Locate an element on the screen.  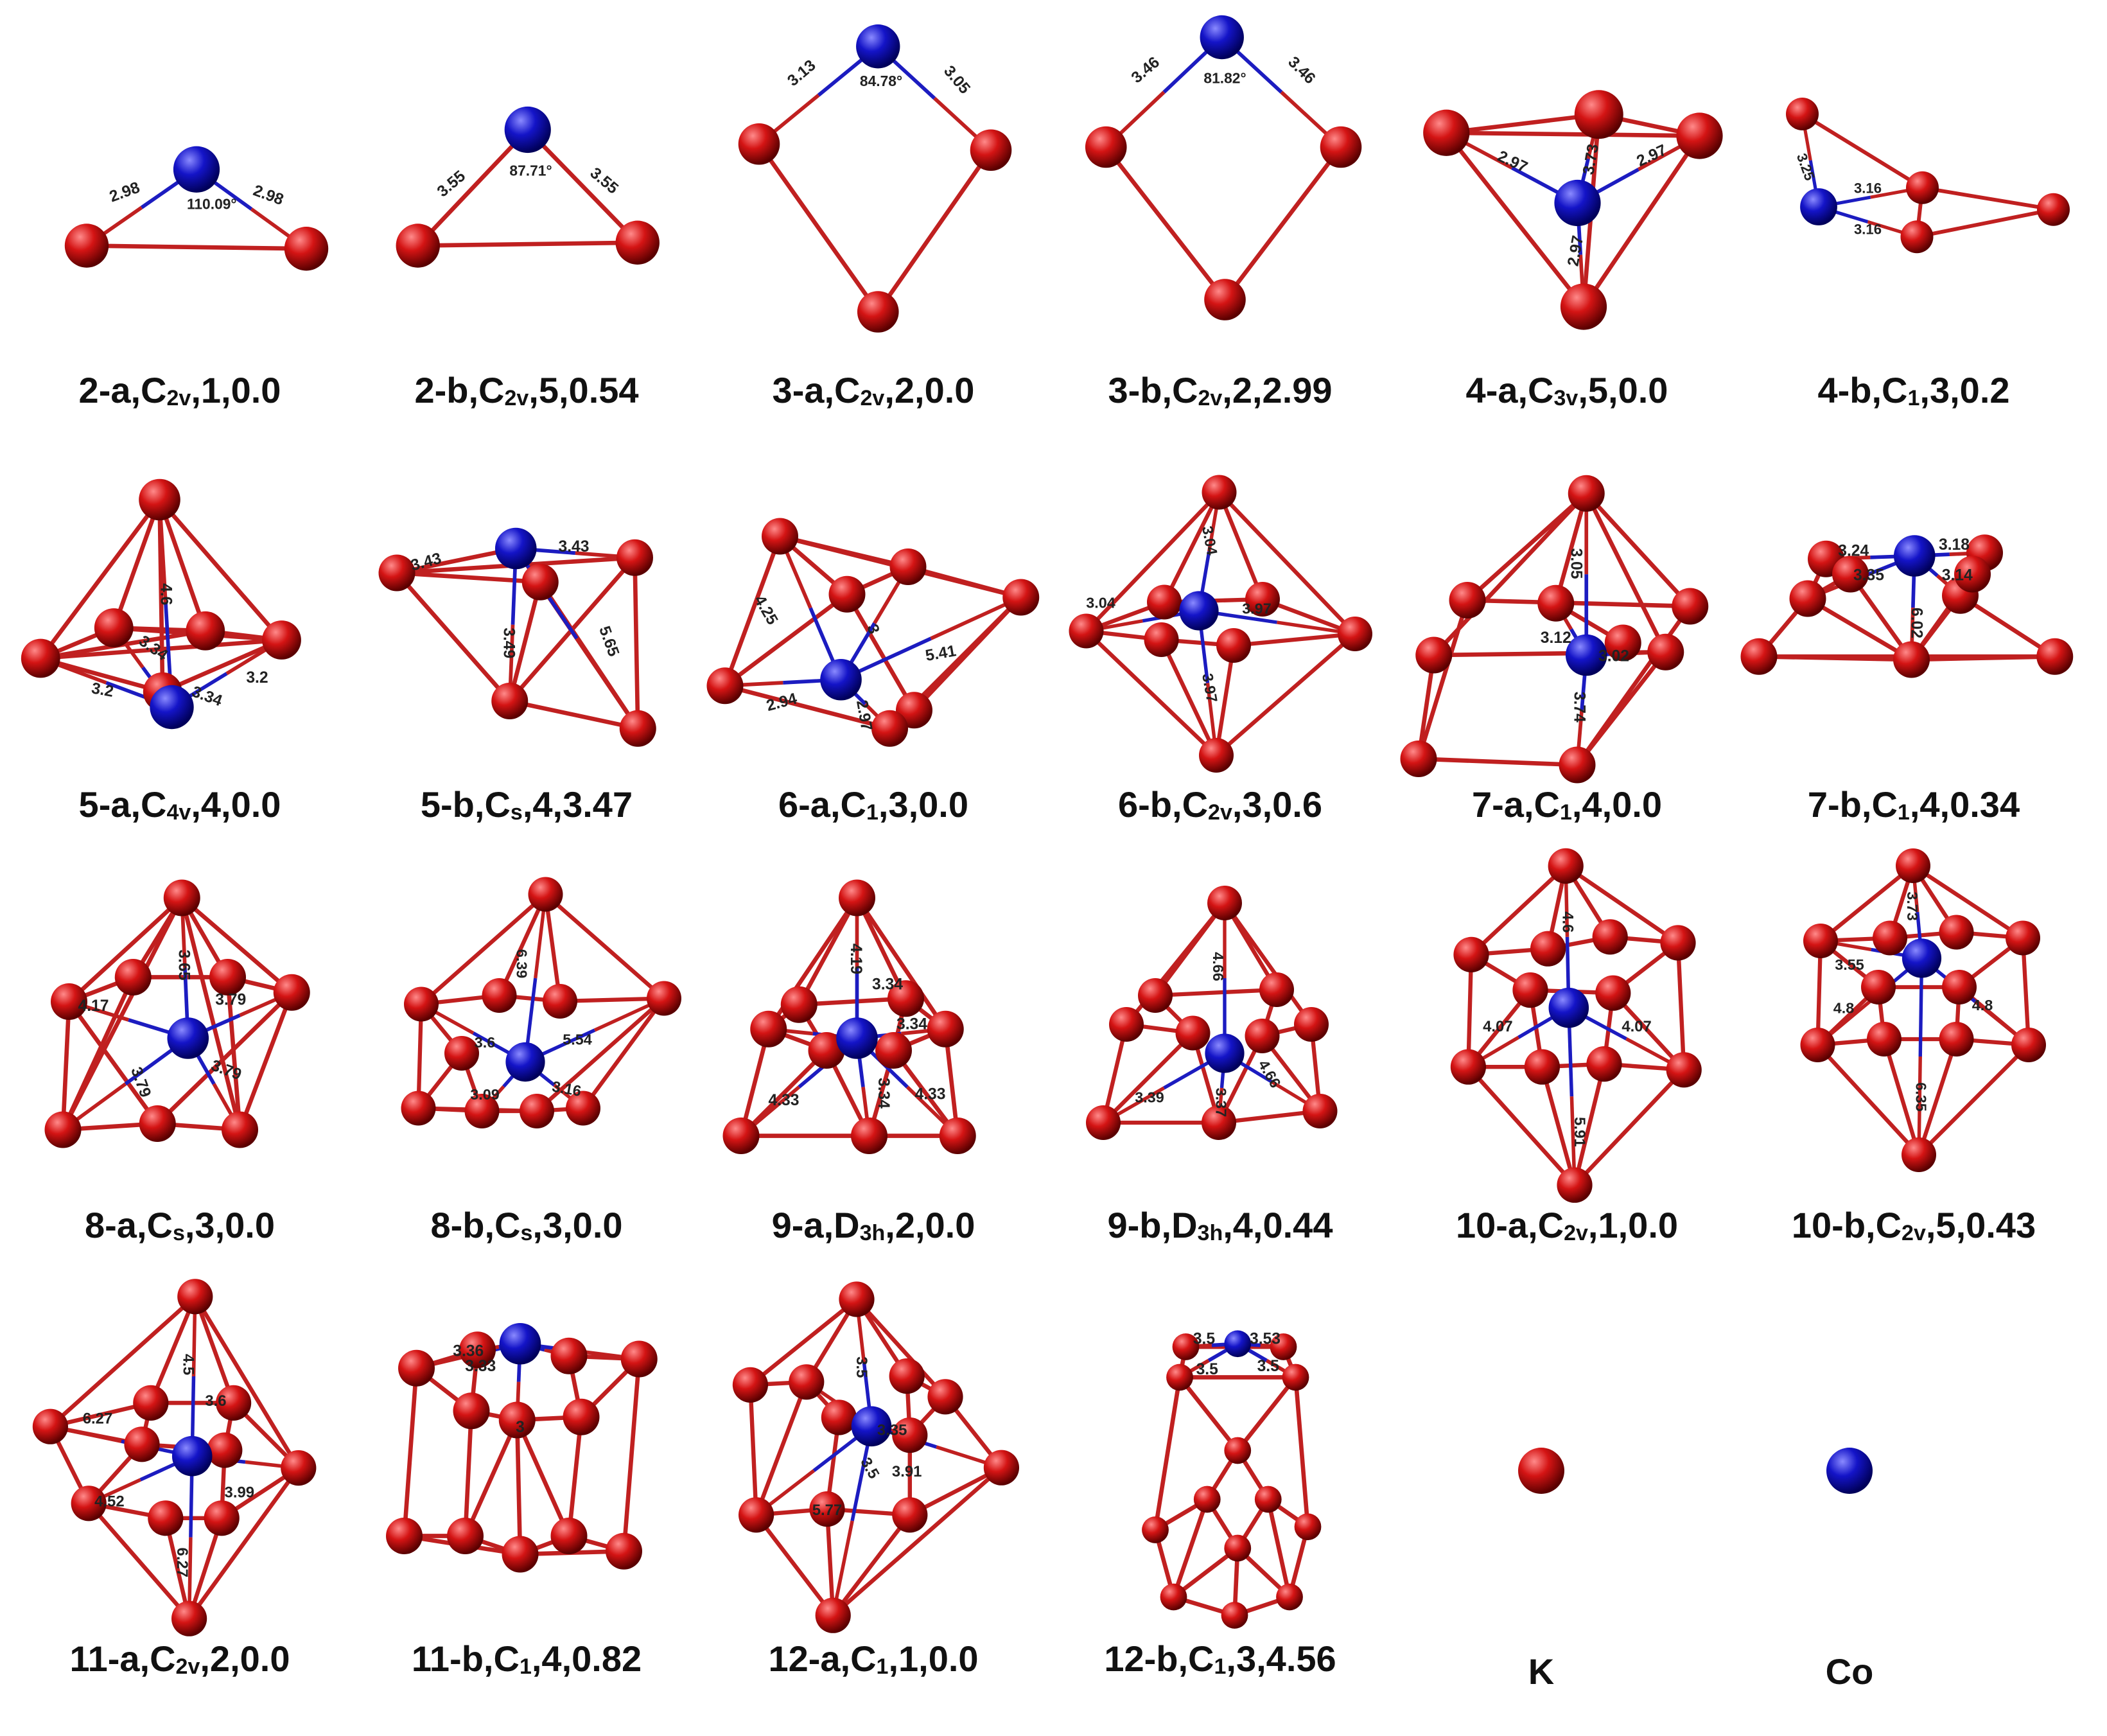
caption-id: 10-b, is located at coordinates (1834, 1225).